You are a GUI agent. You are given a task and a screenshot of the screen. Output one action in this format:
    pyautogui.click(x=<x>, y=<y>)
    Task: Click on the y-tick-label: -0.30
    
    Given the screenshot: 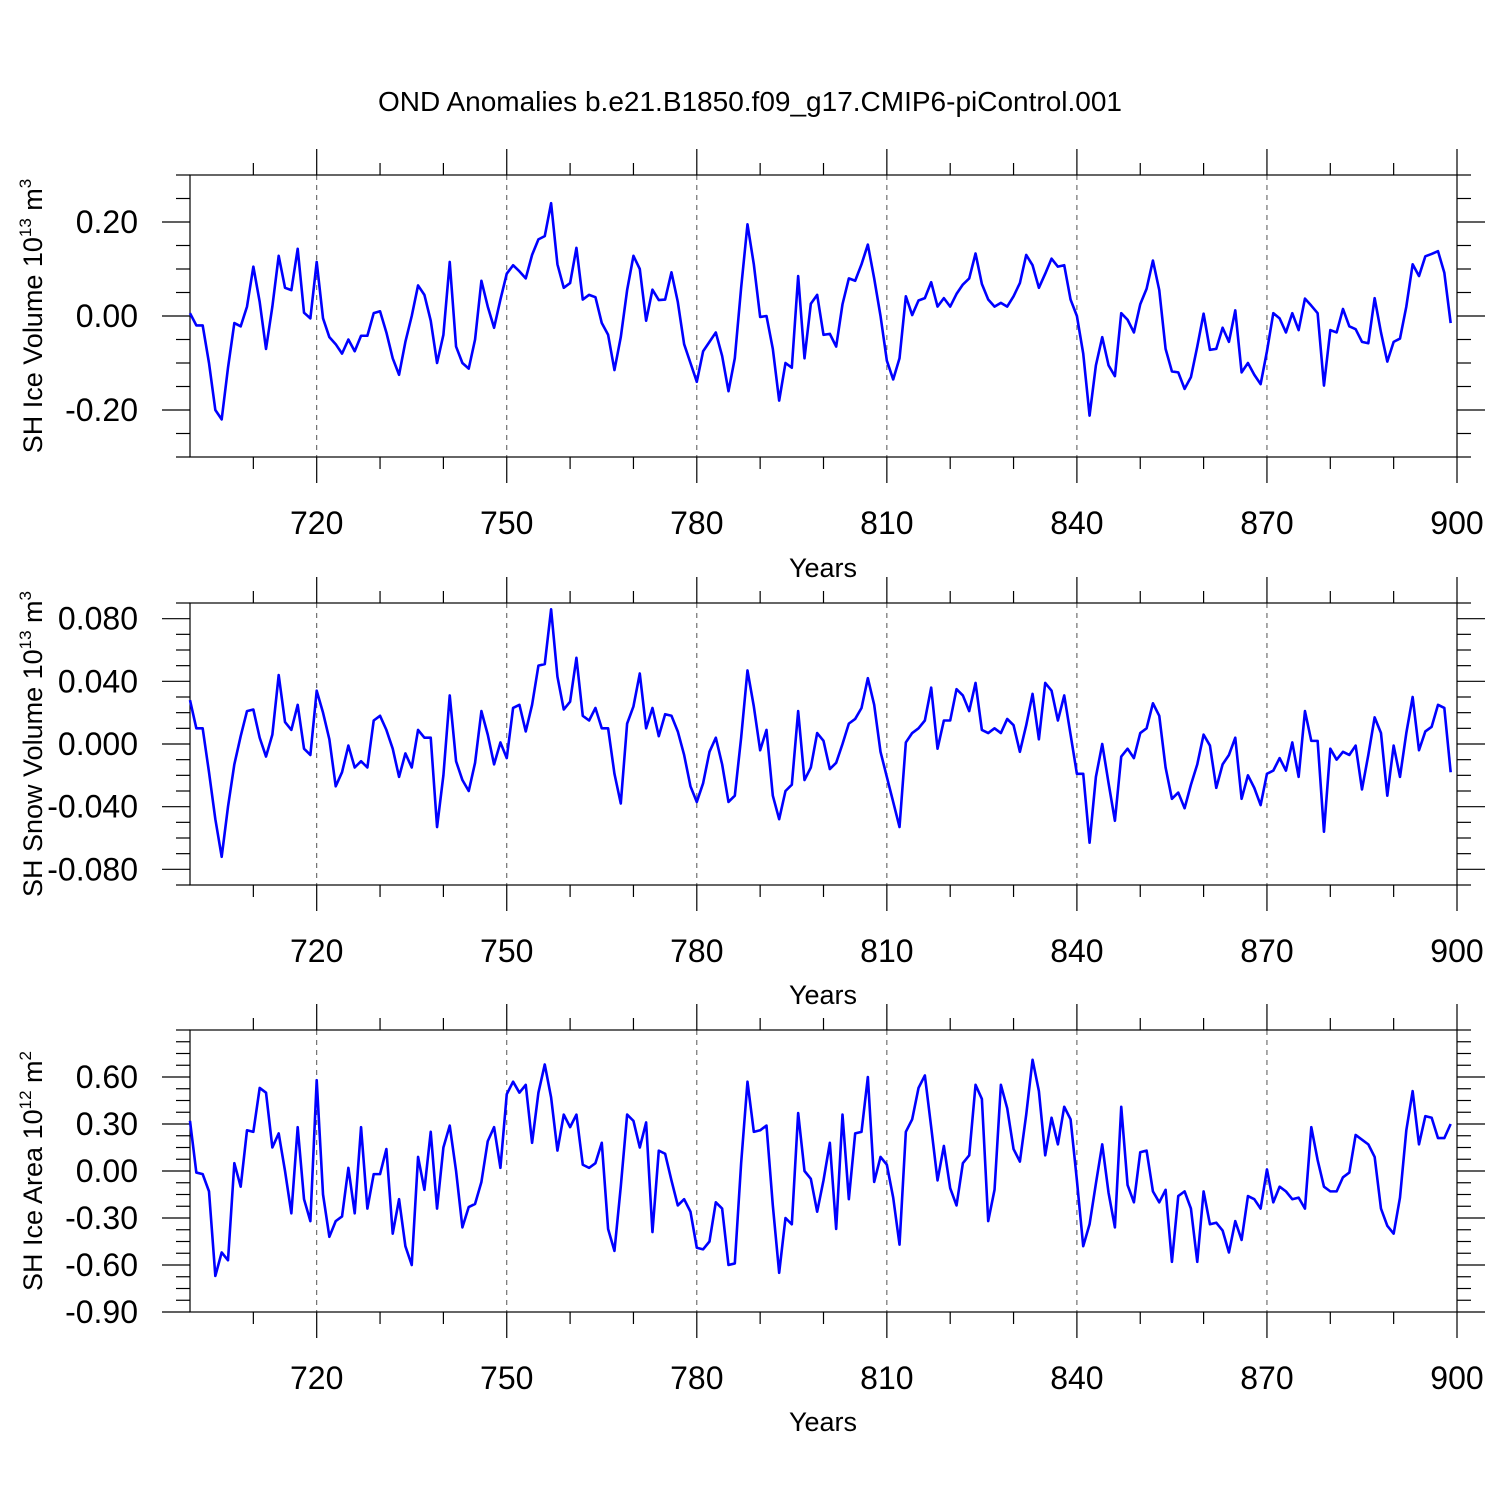 What is the action you would take?
    pyautogui.click(x=101, y=1218)
    